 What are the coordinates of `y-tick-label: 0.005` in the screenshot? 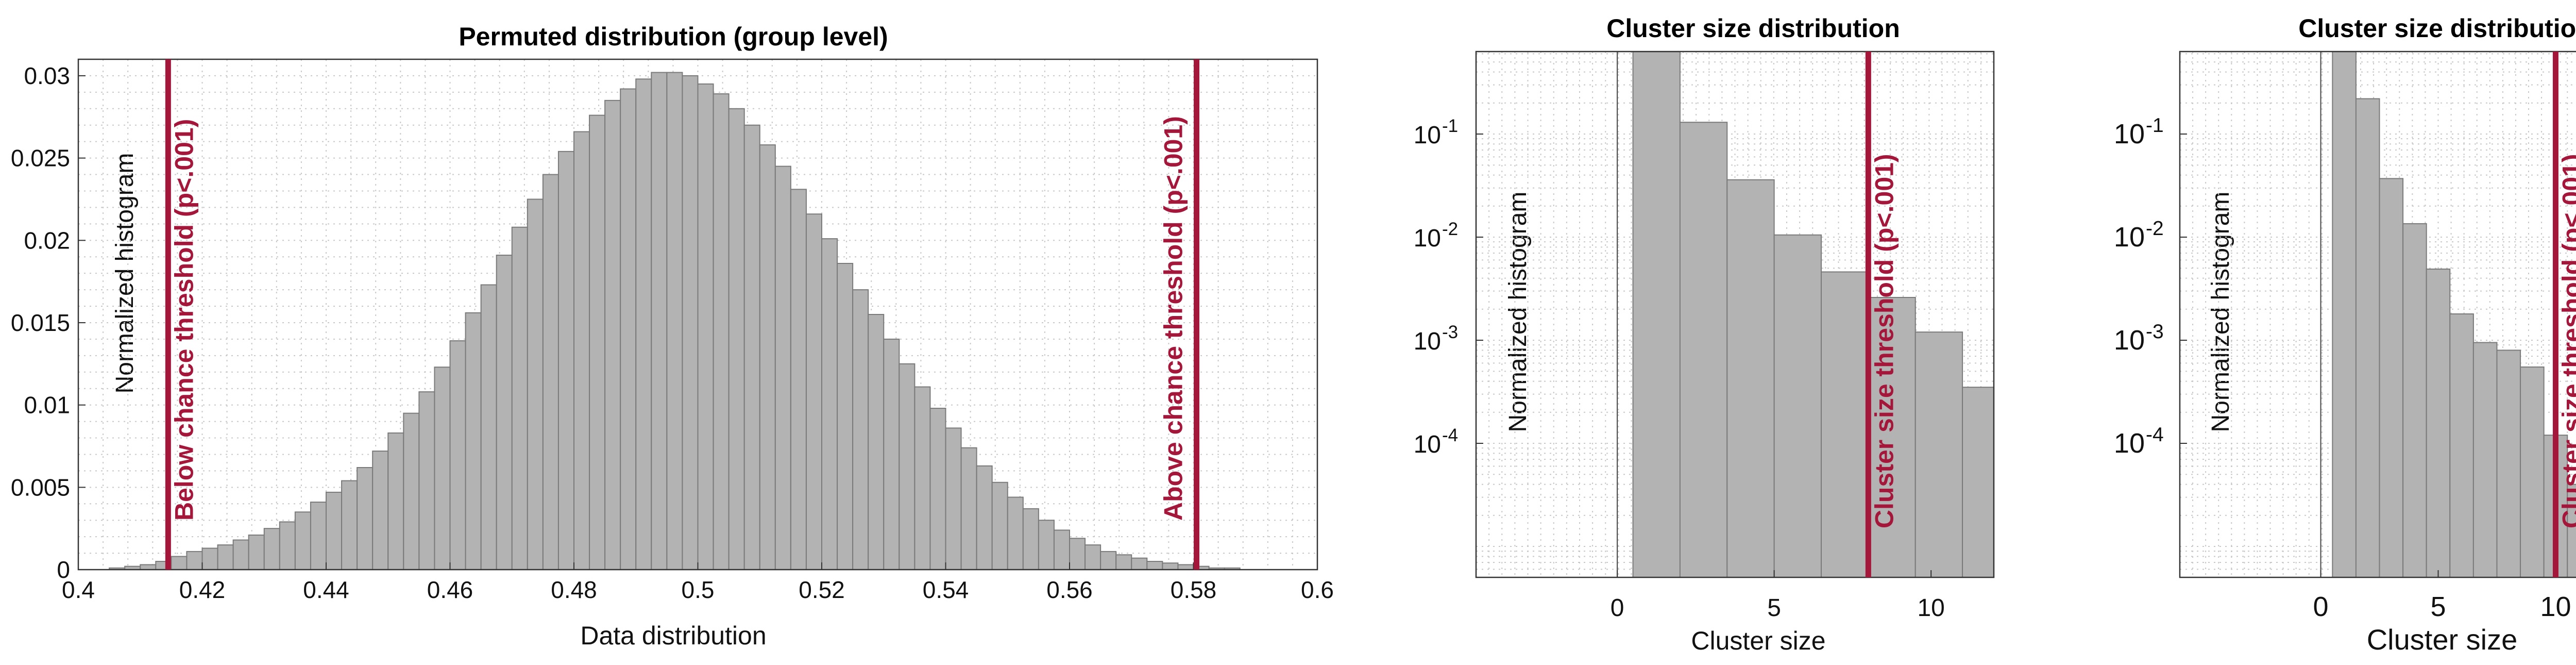 It's located at (40, 488).